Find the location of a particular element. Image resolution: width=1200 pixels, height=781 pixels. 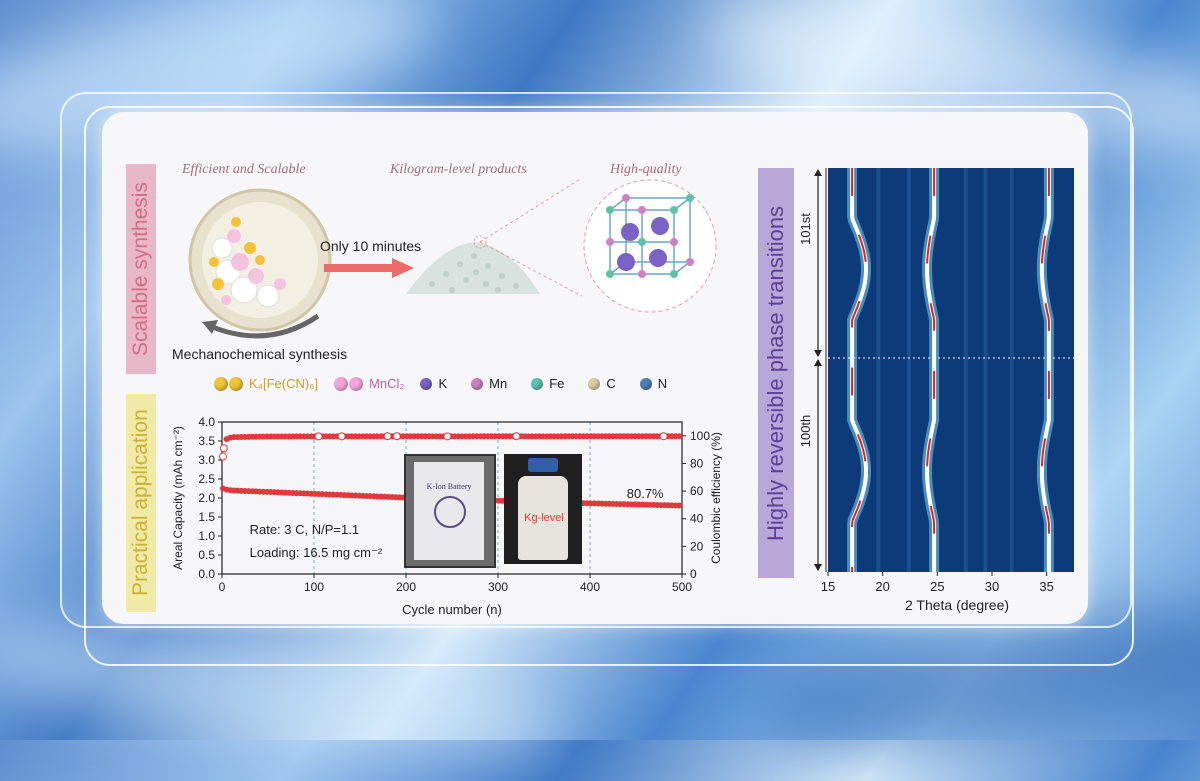

legend-label: K is located at coordinates (443, 383).